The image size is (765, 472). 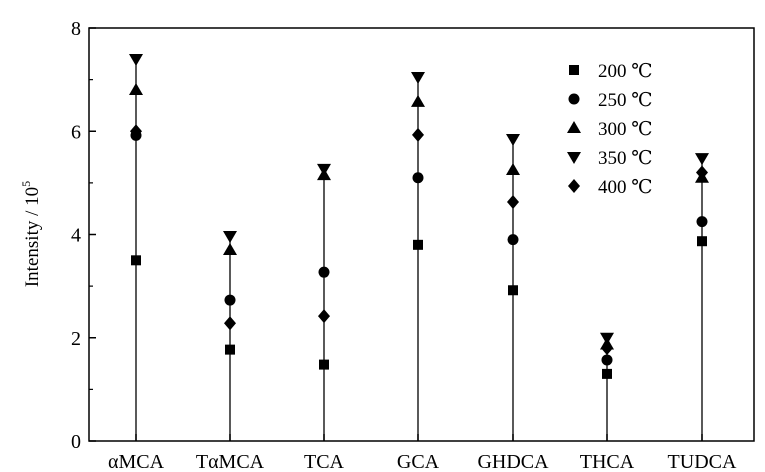 I want to click on y-tick-label: 0, so click(x=76, y=442).